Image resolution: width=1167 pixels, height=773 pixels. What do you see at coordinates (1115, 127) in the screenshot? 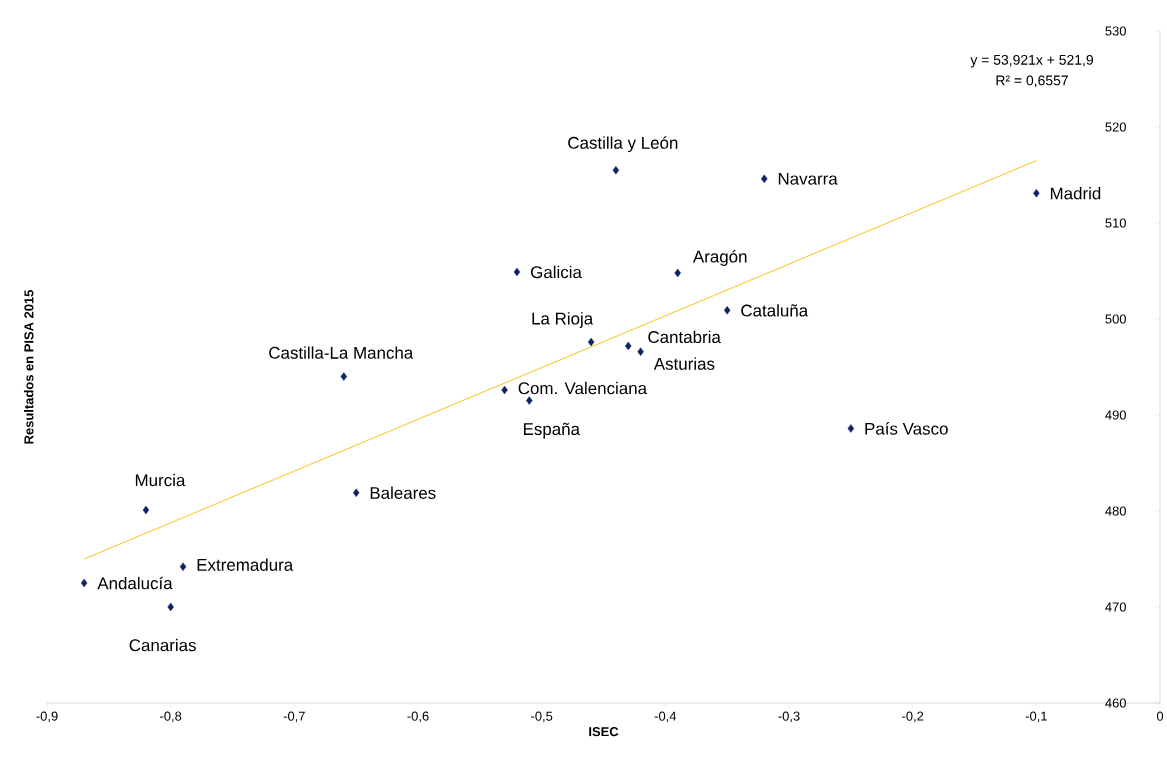
I see `y-tick-label: 520` at bounding box center [1115, 127].